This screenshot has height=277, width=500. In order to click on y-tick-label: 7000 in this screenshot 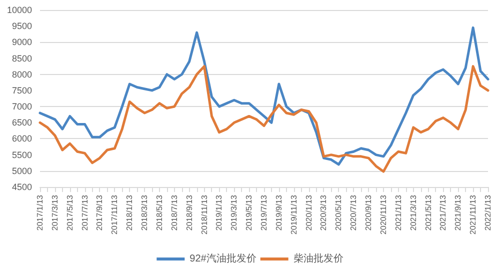, I will do `click(22, 107)`.